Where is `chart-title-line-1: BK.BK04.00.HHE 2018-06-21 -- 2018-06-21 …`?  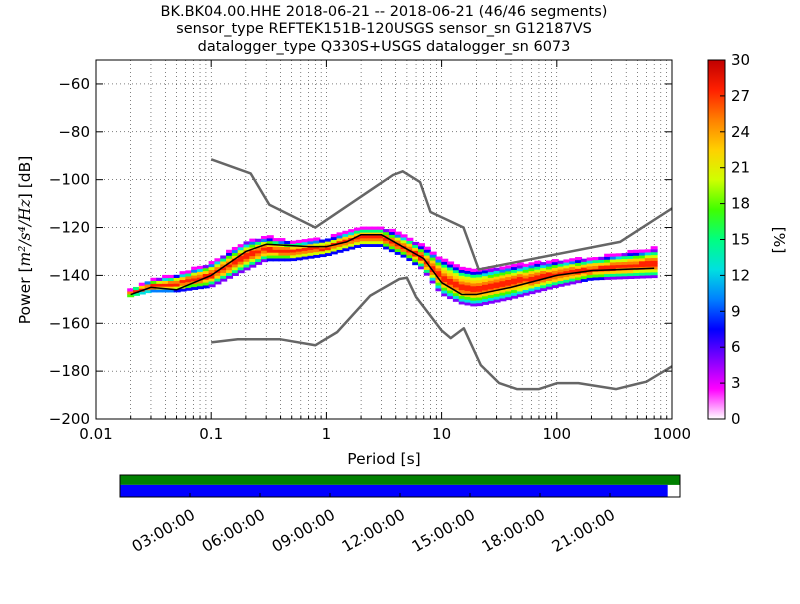 chart-title-line-1: BK.BK04.00.HHE 2018-06-21 -- 2018-06-21 … is located at coordinates (384, 12).